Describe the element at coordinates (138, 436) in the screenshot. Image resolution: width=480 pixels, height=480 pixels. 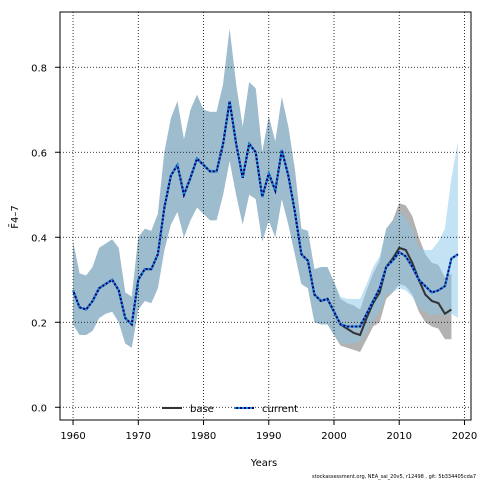
I see `x-tick-label: 1970` at that location.